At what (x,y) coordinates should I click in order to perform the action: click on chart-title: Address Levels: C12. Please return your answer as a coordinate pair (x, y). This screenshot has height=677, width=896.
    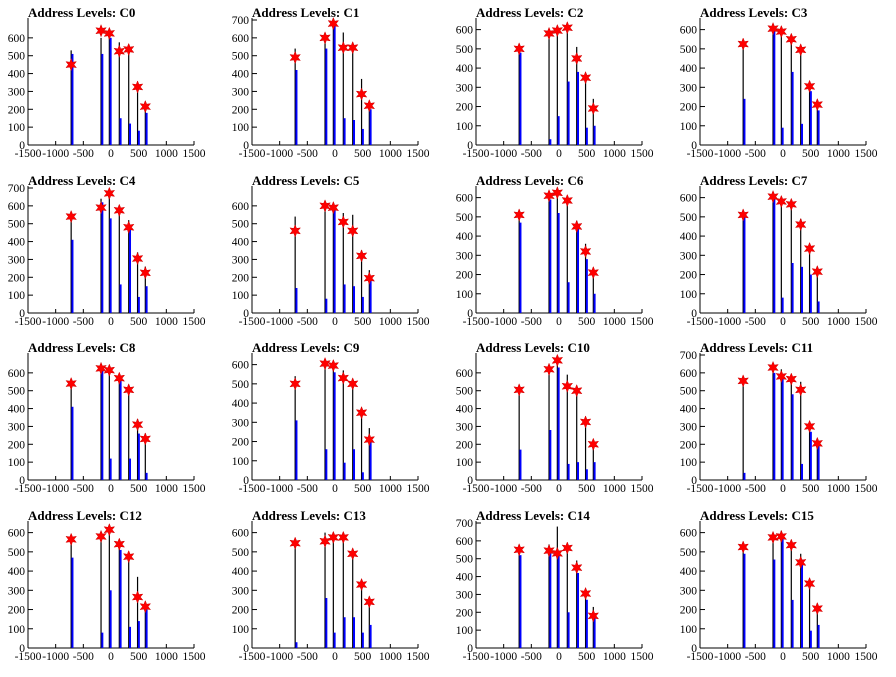
    Looking at the image, I should click on (85, 515).